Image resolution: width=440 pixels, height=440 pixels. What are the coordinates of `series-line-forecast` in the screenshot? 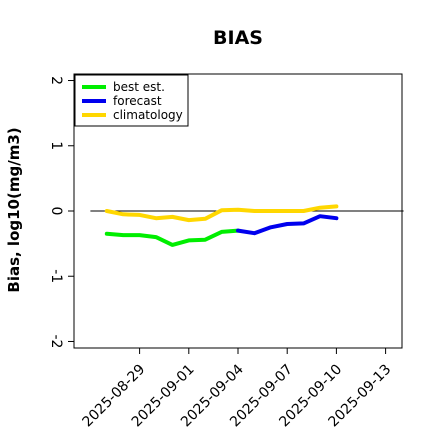 It's located at (287, 225).